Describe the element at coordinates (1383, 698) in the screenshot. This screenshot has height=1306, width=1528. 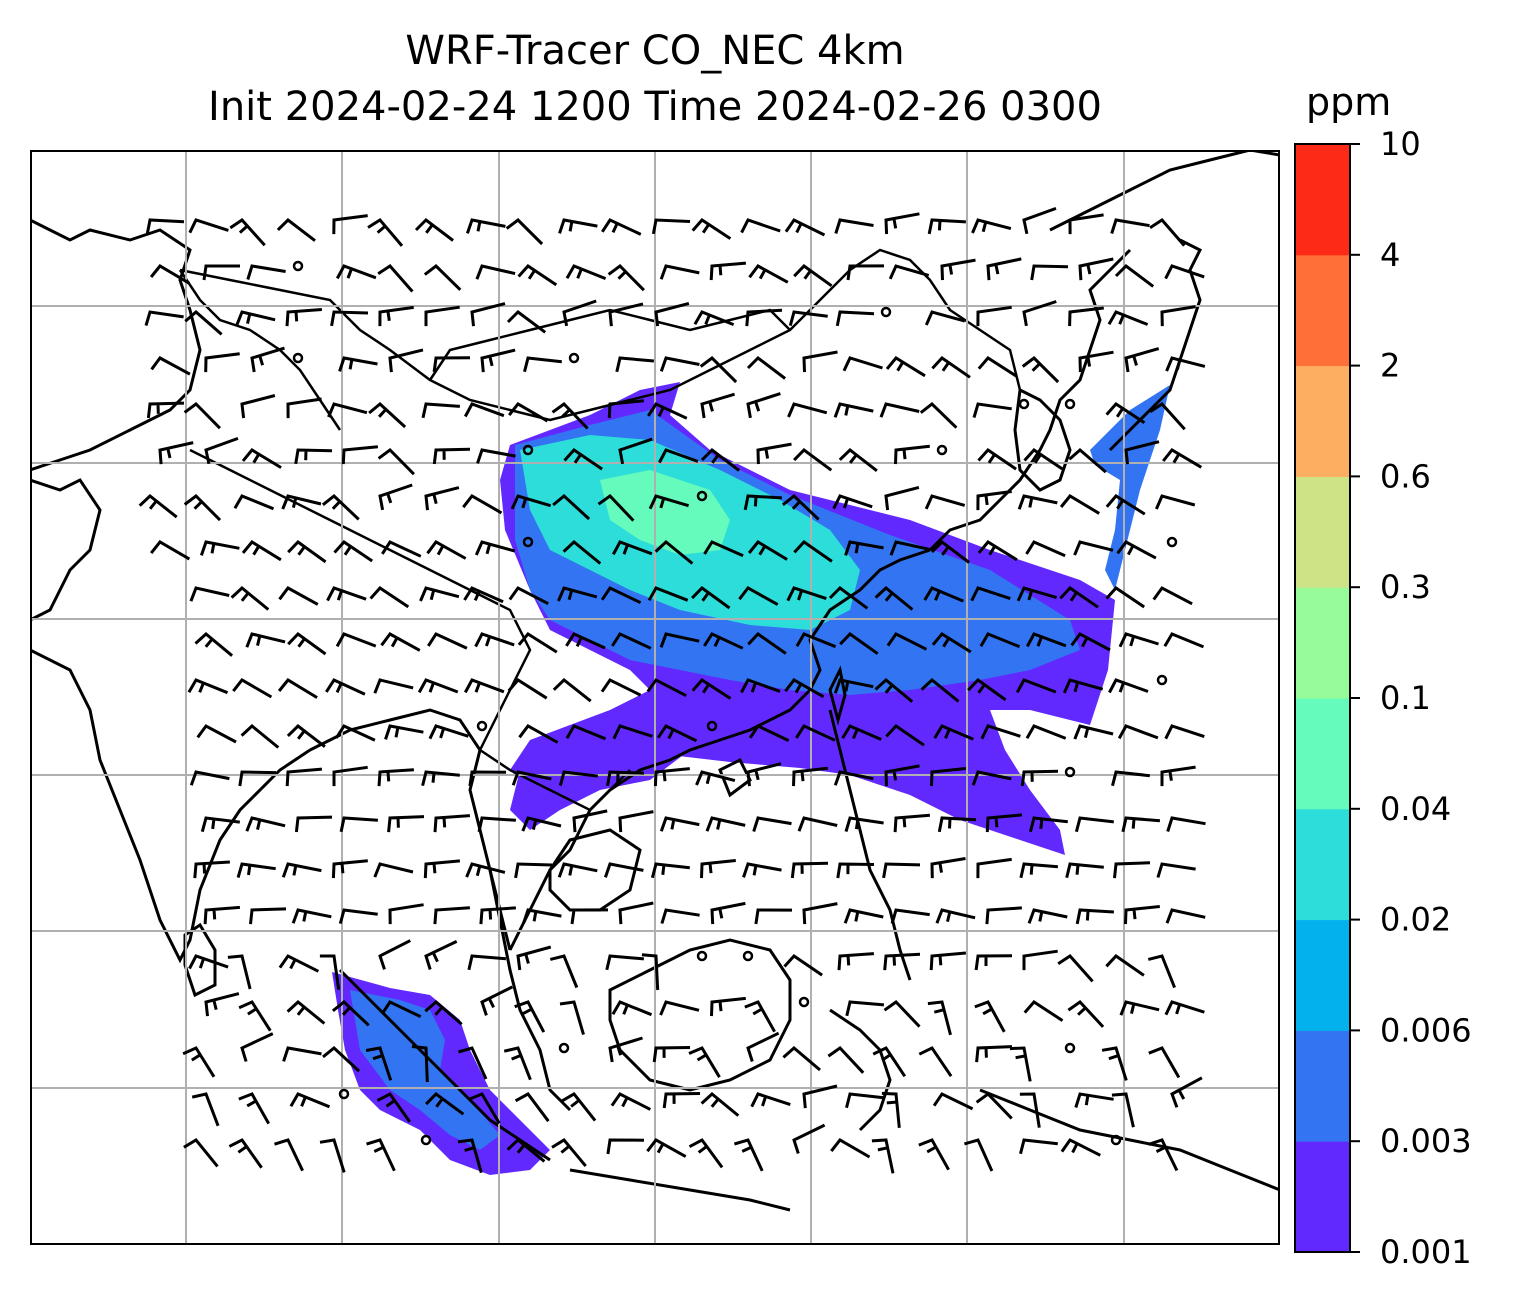
I see `colorbar: 0.001 0.003 0.006 0.02 0.04 0.1 0.3 0.6 2 4 10` at that location.